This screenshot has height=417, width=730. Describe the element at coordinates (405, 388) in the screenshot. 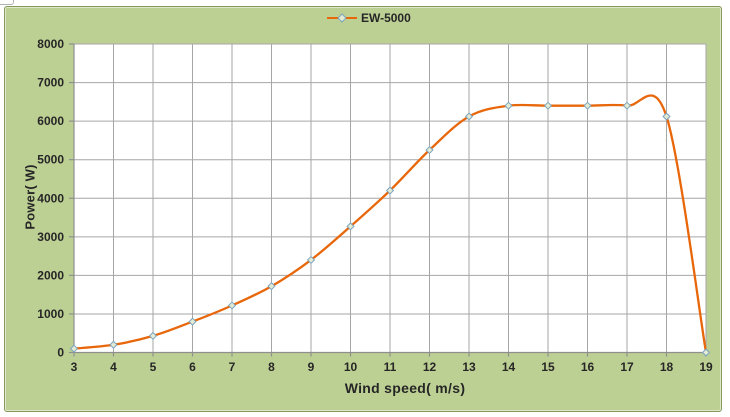

I see `x-axis-title: Wind speed( m/s)` at that location.